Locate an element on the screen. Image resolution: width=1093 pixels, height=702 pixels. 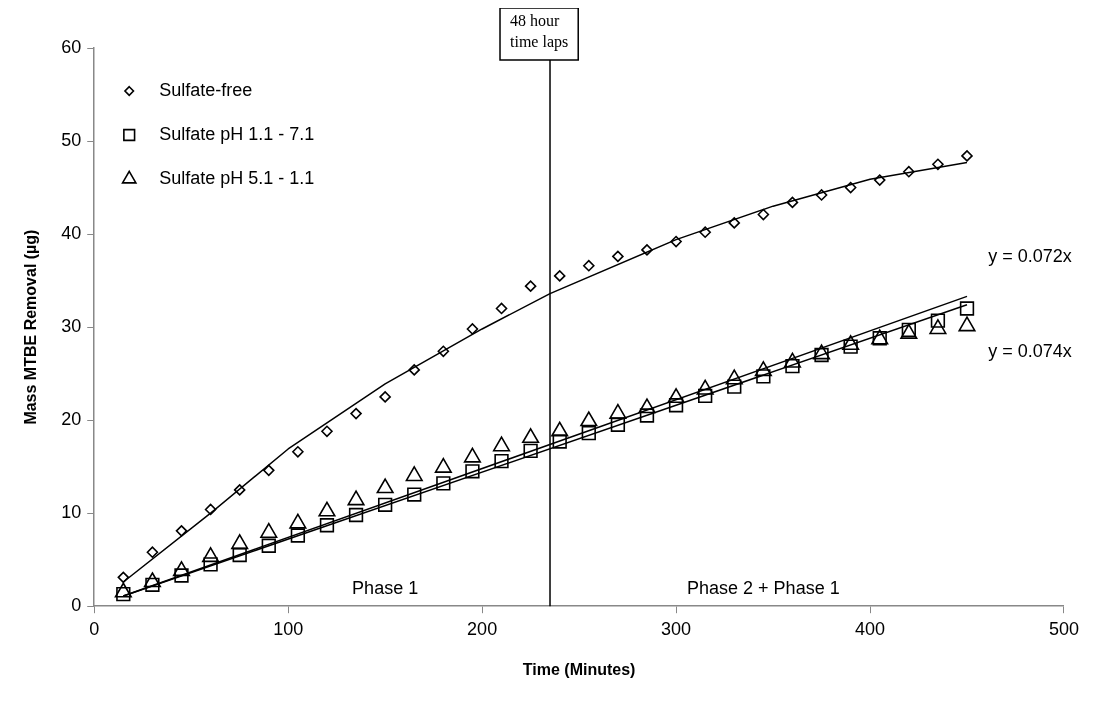
legend-label: Sulfate pH 1.1 - 7.1 is located at coordinates (237, 133).